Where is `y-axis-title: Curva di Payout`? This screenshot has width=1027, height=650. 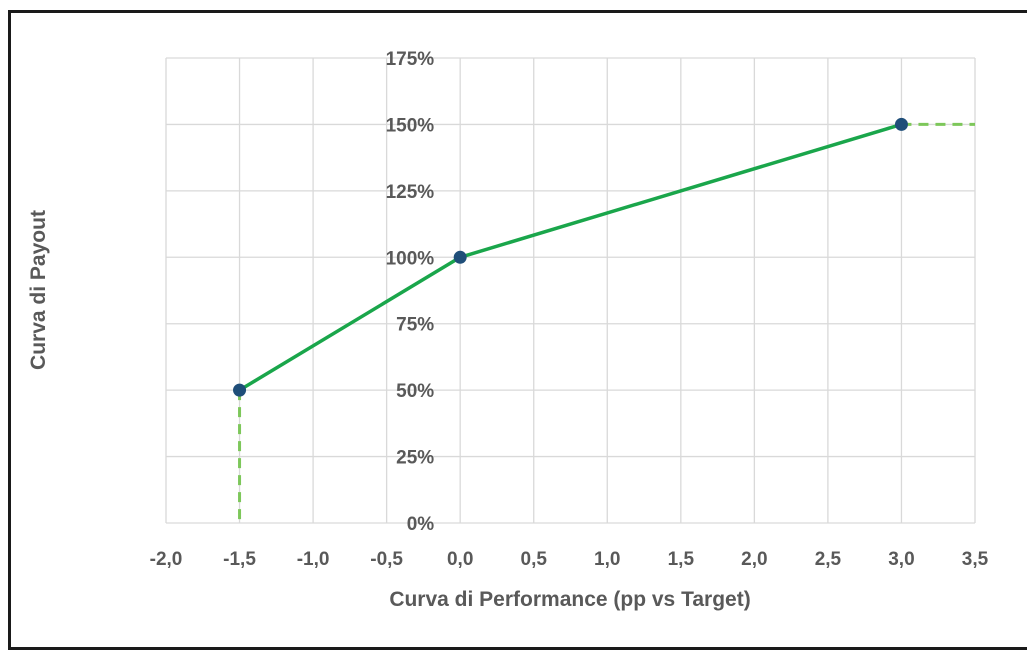 y-axis-title: Curva di Payout is located at coordinates (38, 290).